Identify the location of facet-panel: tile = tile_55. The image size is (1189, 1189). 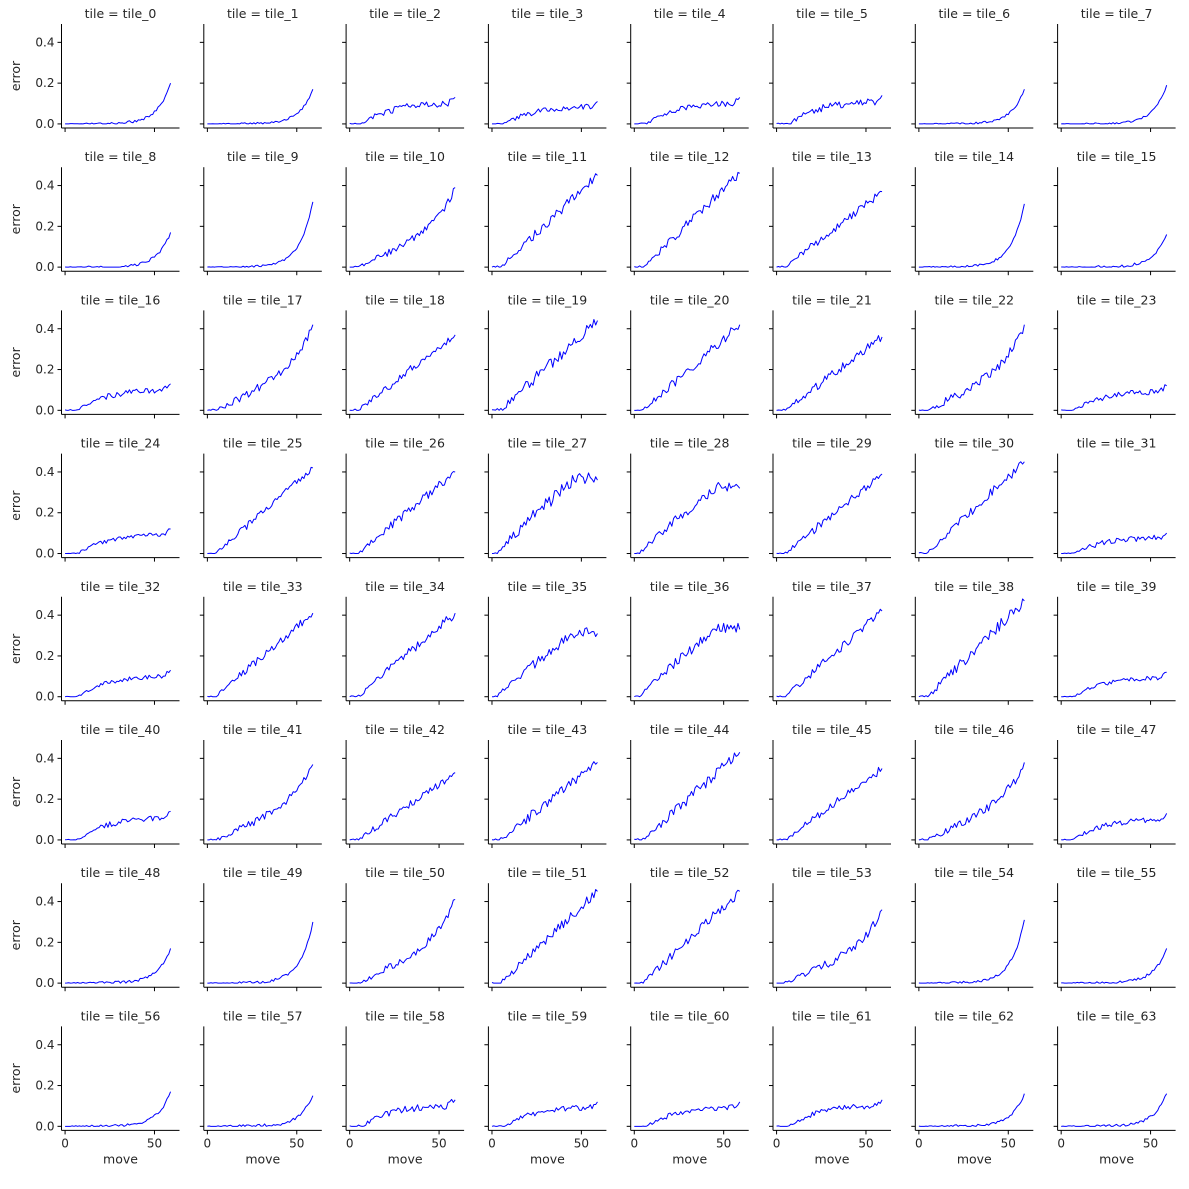
(1114, 928).